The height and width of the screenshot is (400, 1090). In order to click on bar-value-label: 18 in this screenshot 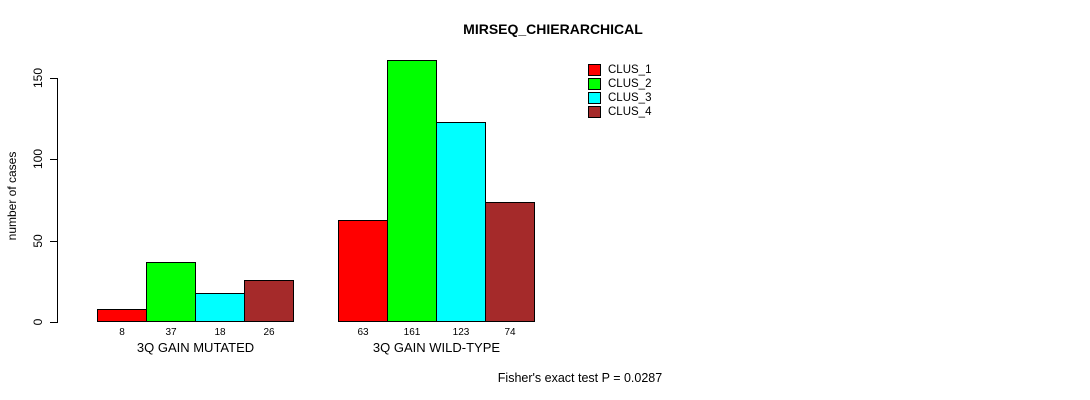, I will do `click(220, 332)`.